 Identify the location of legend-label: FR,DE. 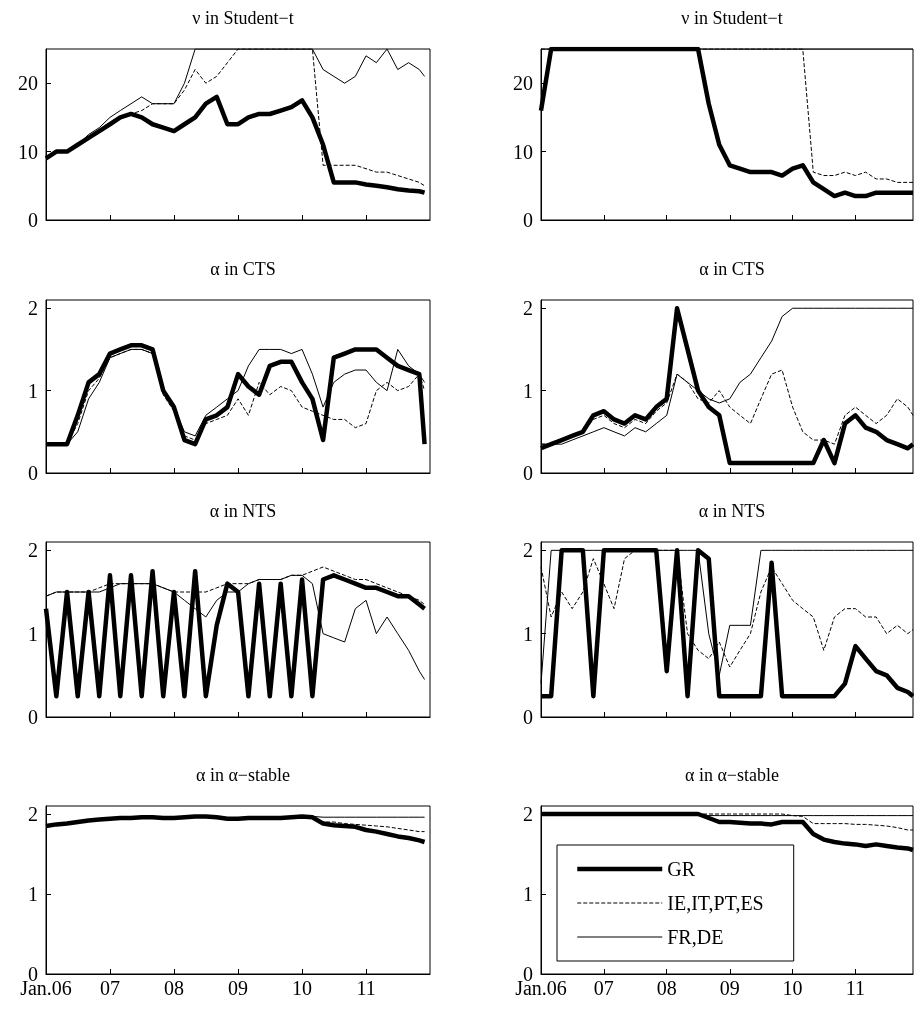
(695, 937).